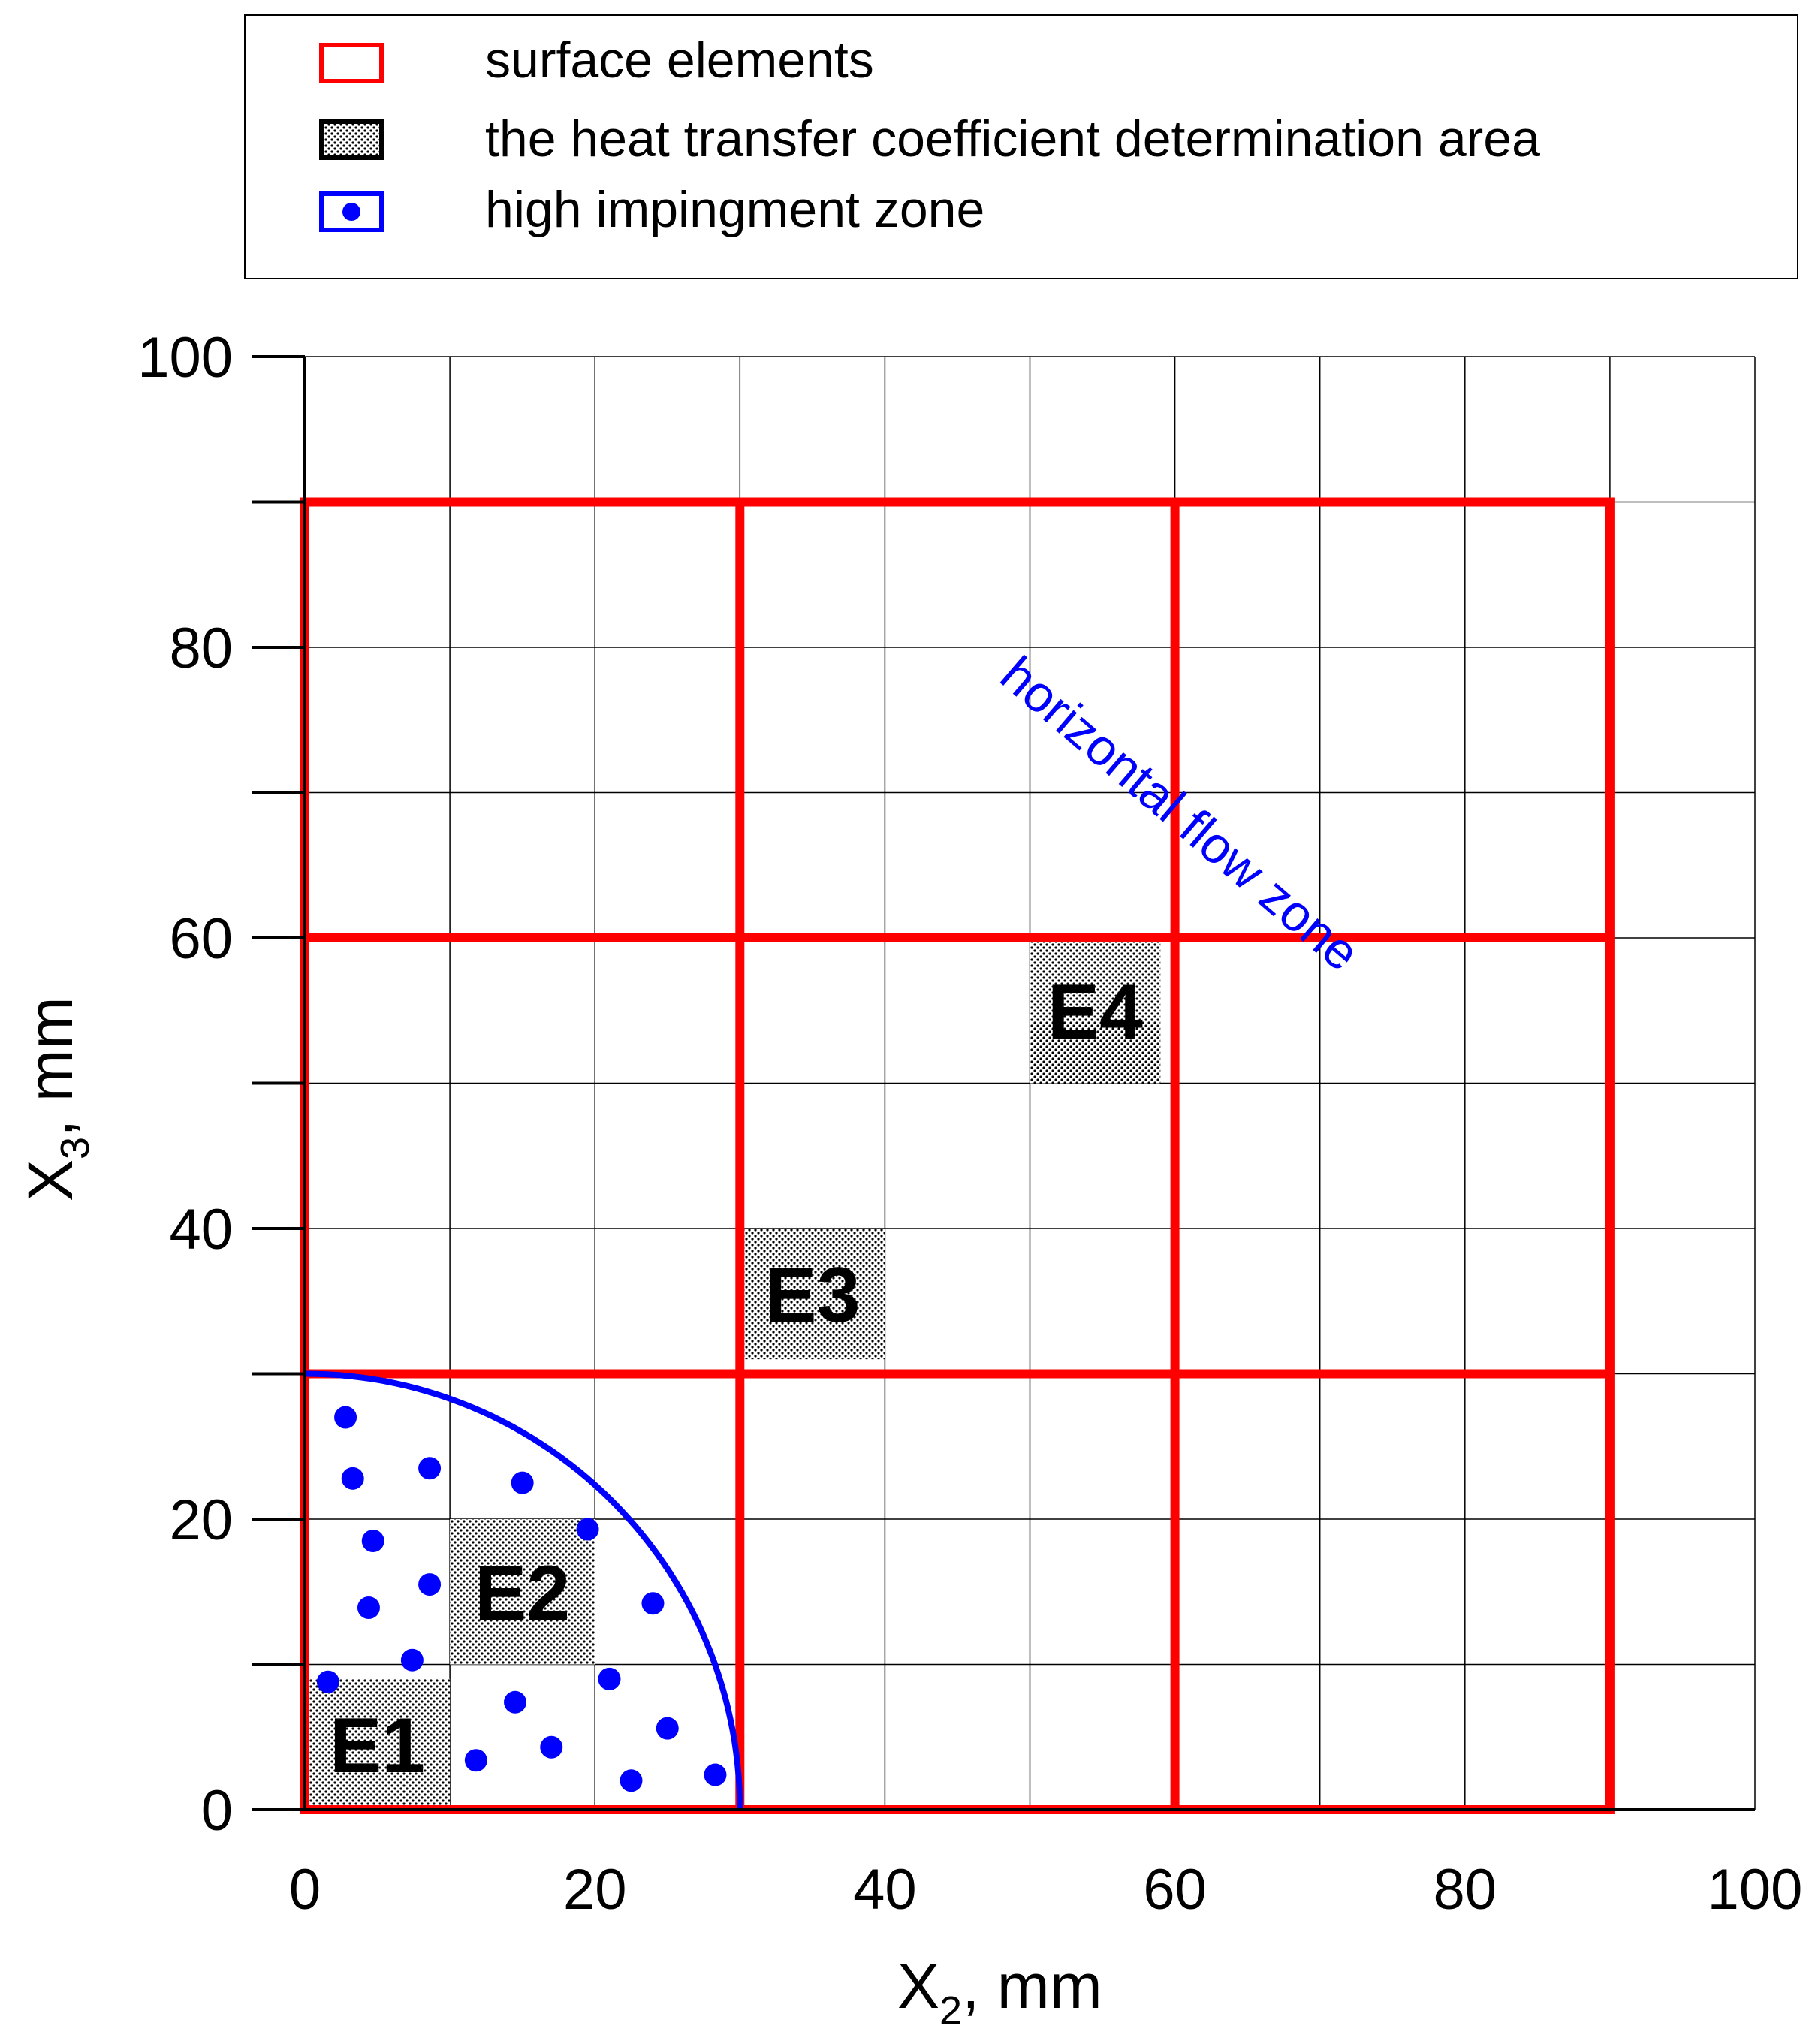 The image size is (1815, 2044). What do you see at coordinates (201, 939) in the screenshot?
I see `y-tick-label: 60` at bounding box center [201, 939].